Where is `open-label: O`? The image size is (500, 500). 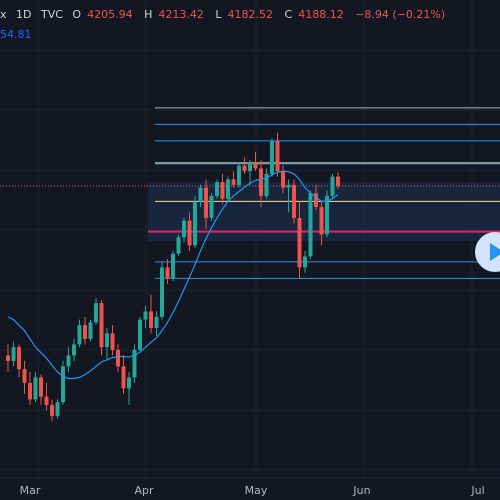
open-label: O is located at coordinates (77, 14).